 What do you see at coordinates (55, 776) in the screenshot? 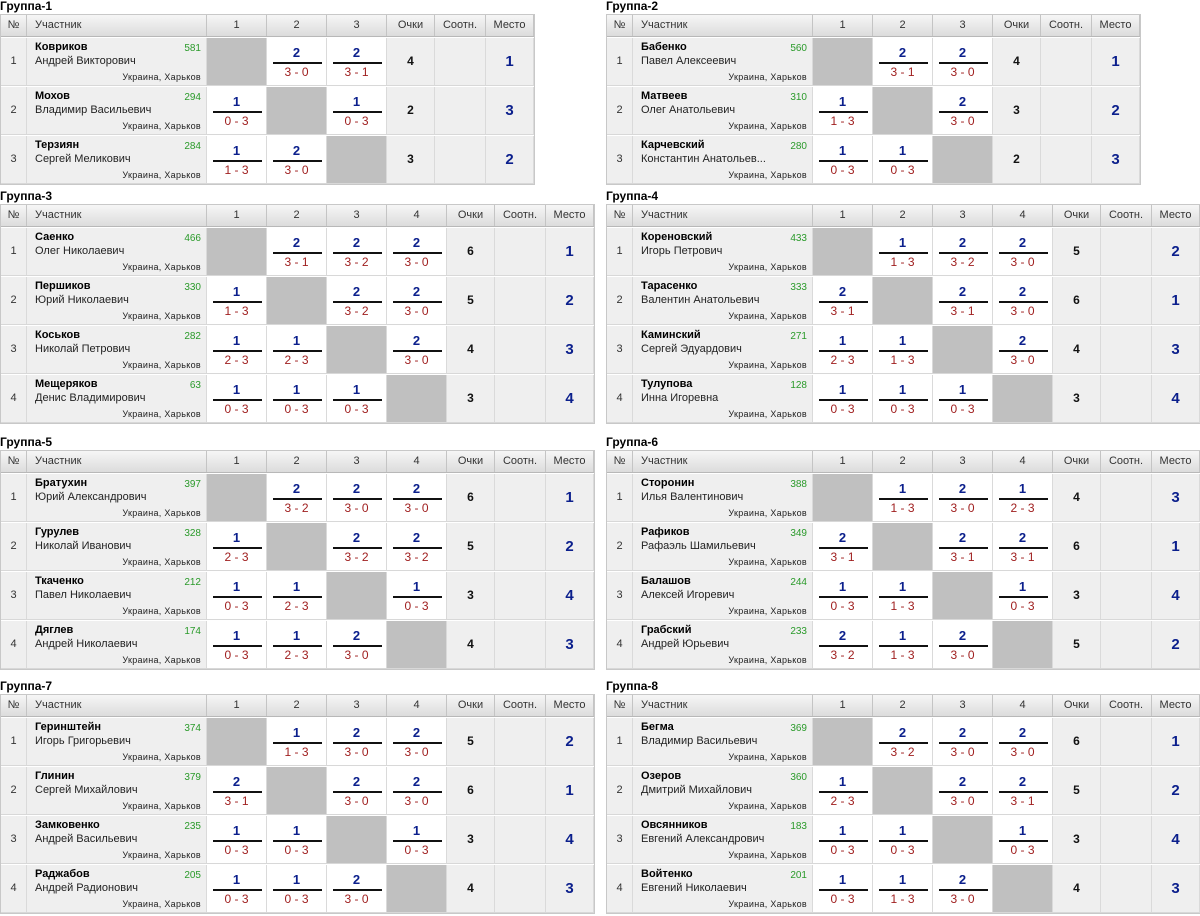
I see `player-last-name: Глинин` at bounding box center [55, 776].